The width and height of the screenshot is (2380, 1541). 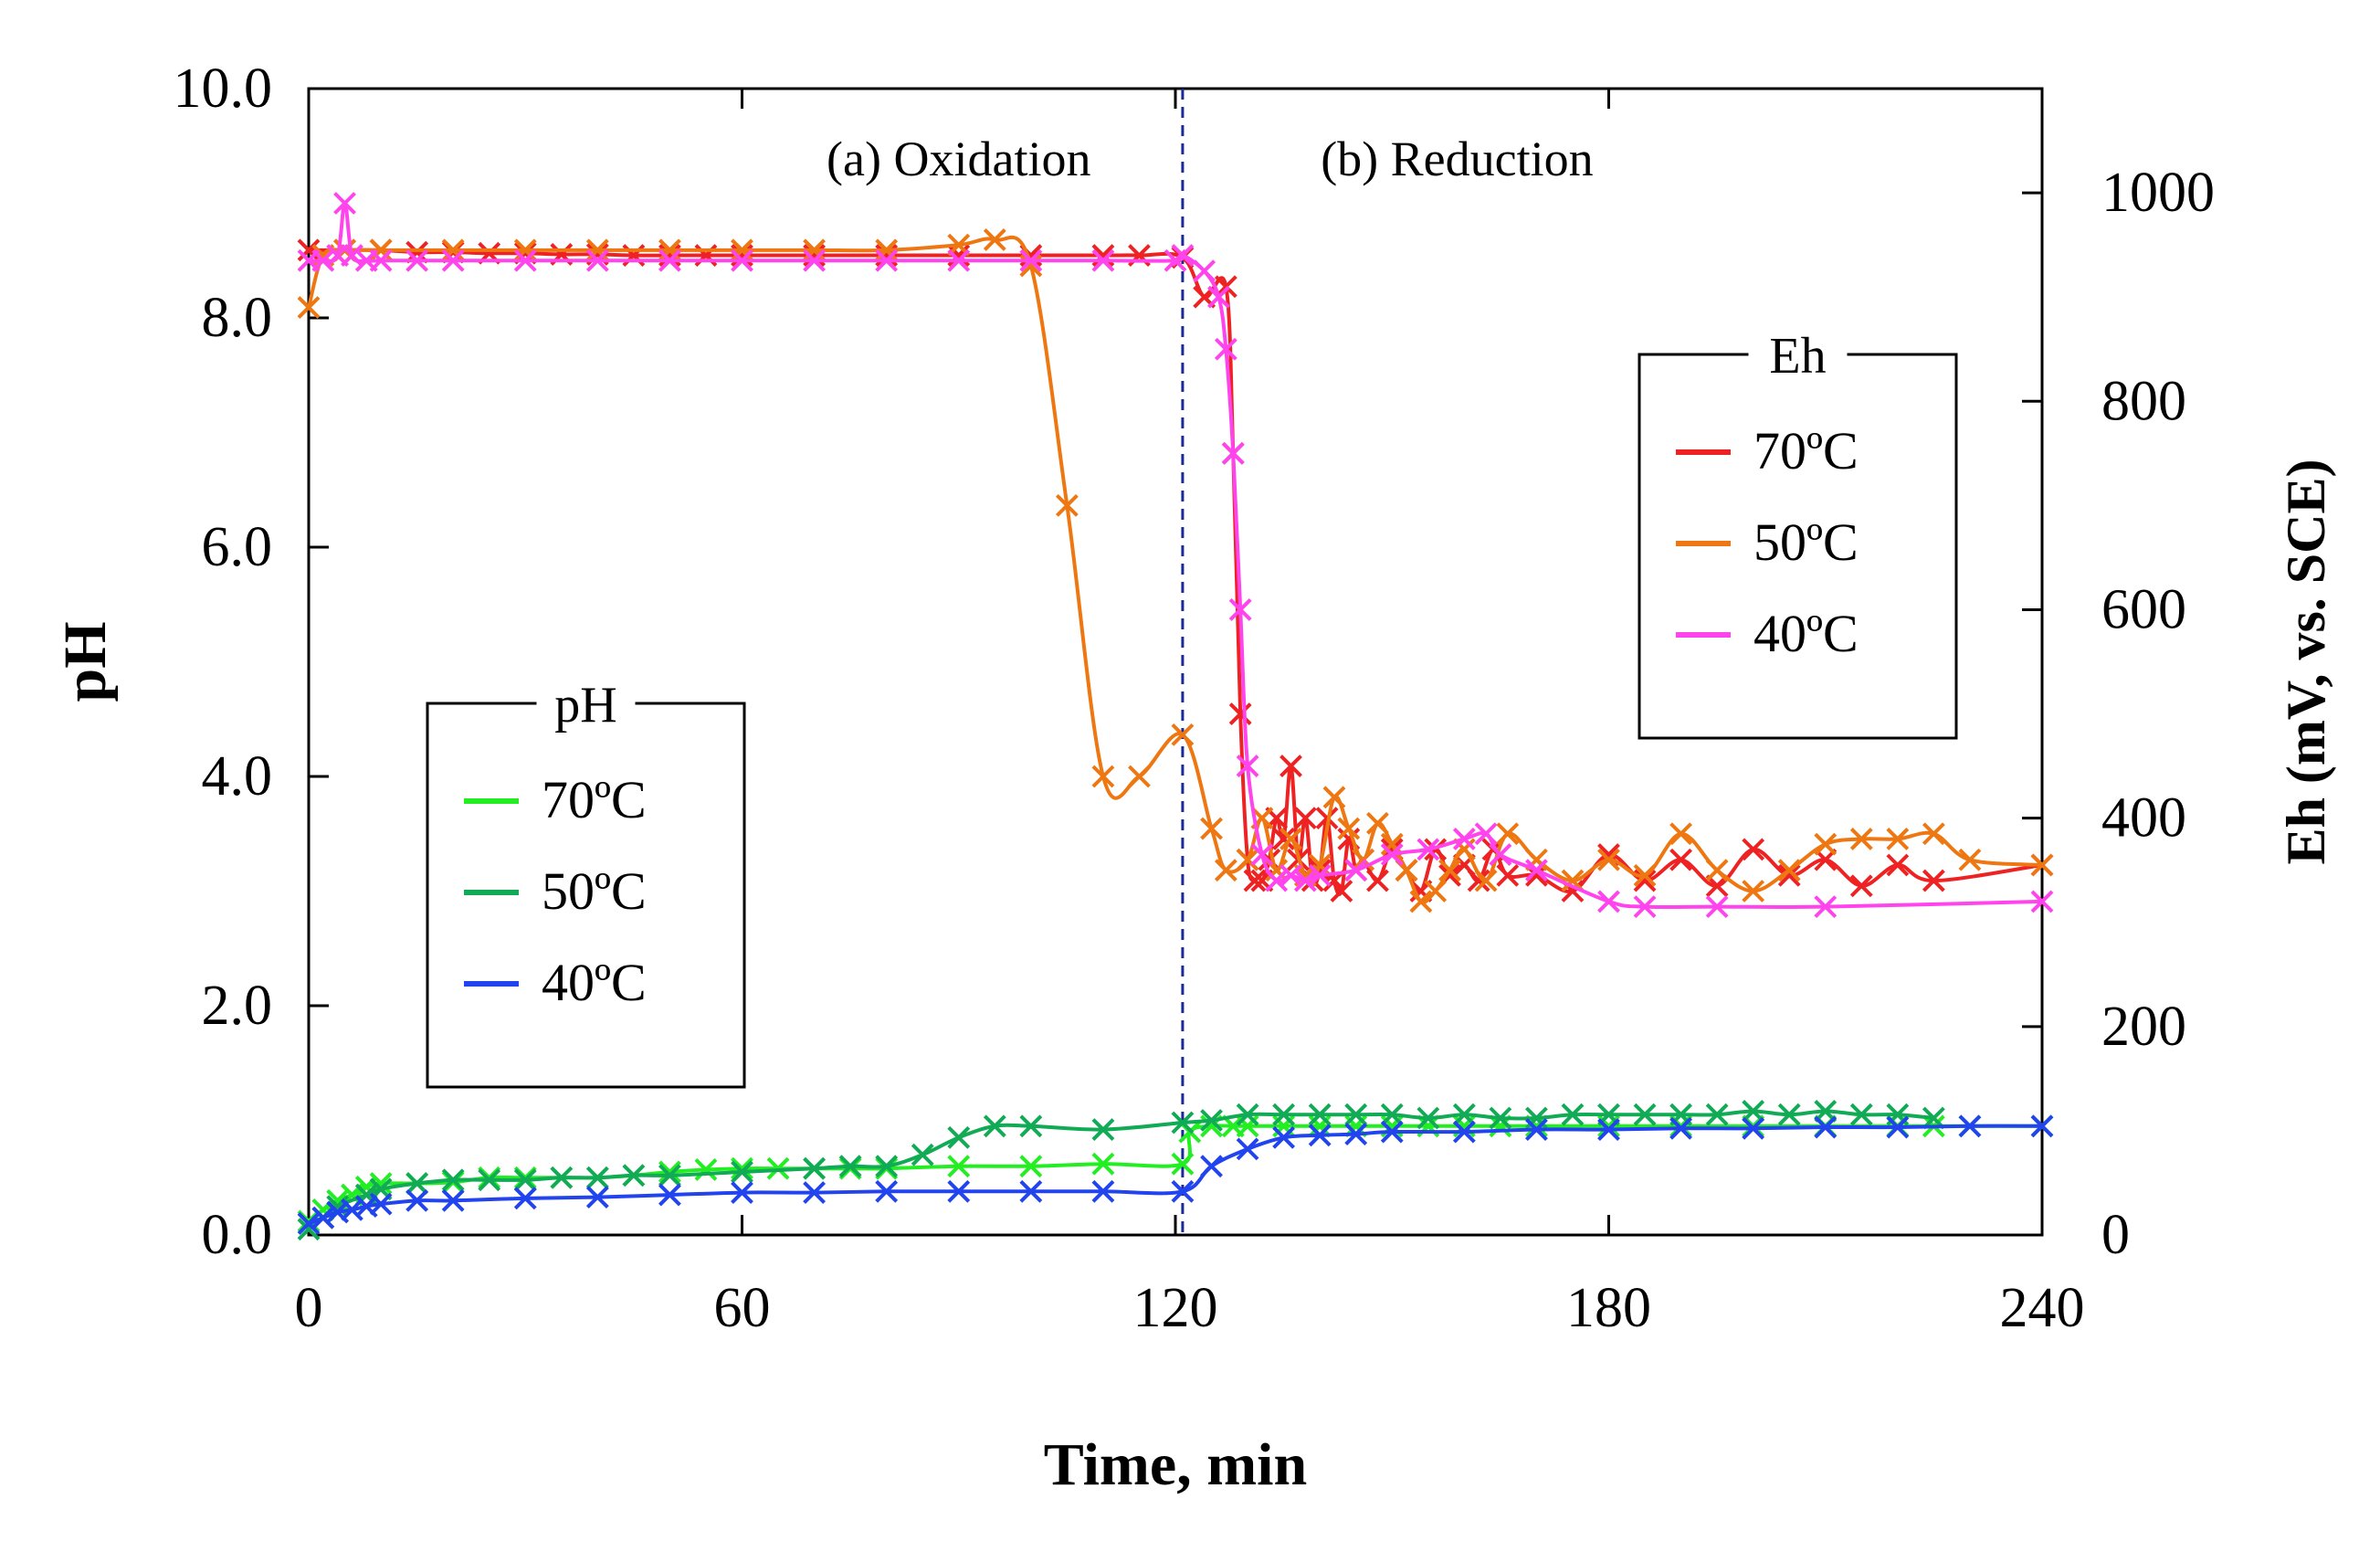 I want to click on y-right-tick-label: 200, so click(x=2143, y=1027).